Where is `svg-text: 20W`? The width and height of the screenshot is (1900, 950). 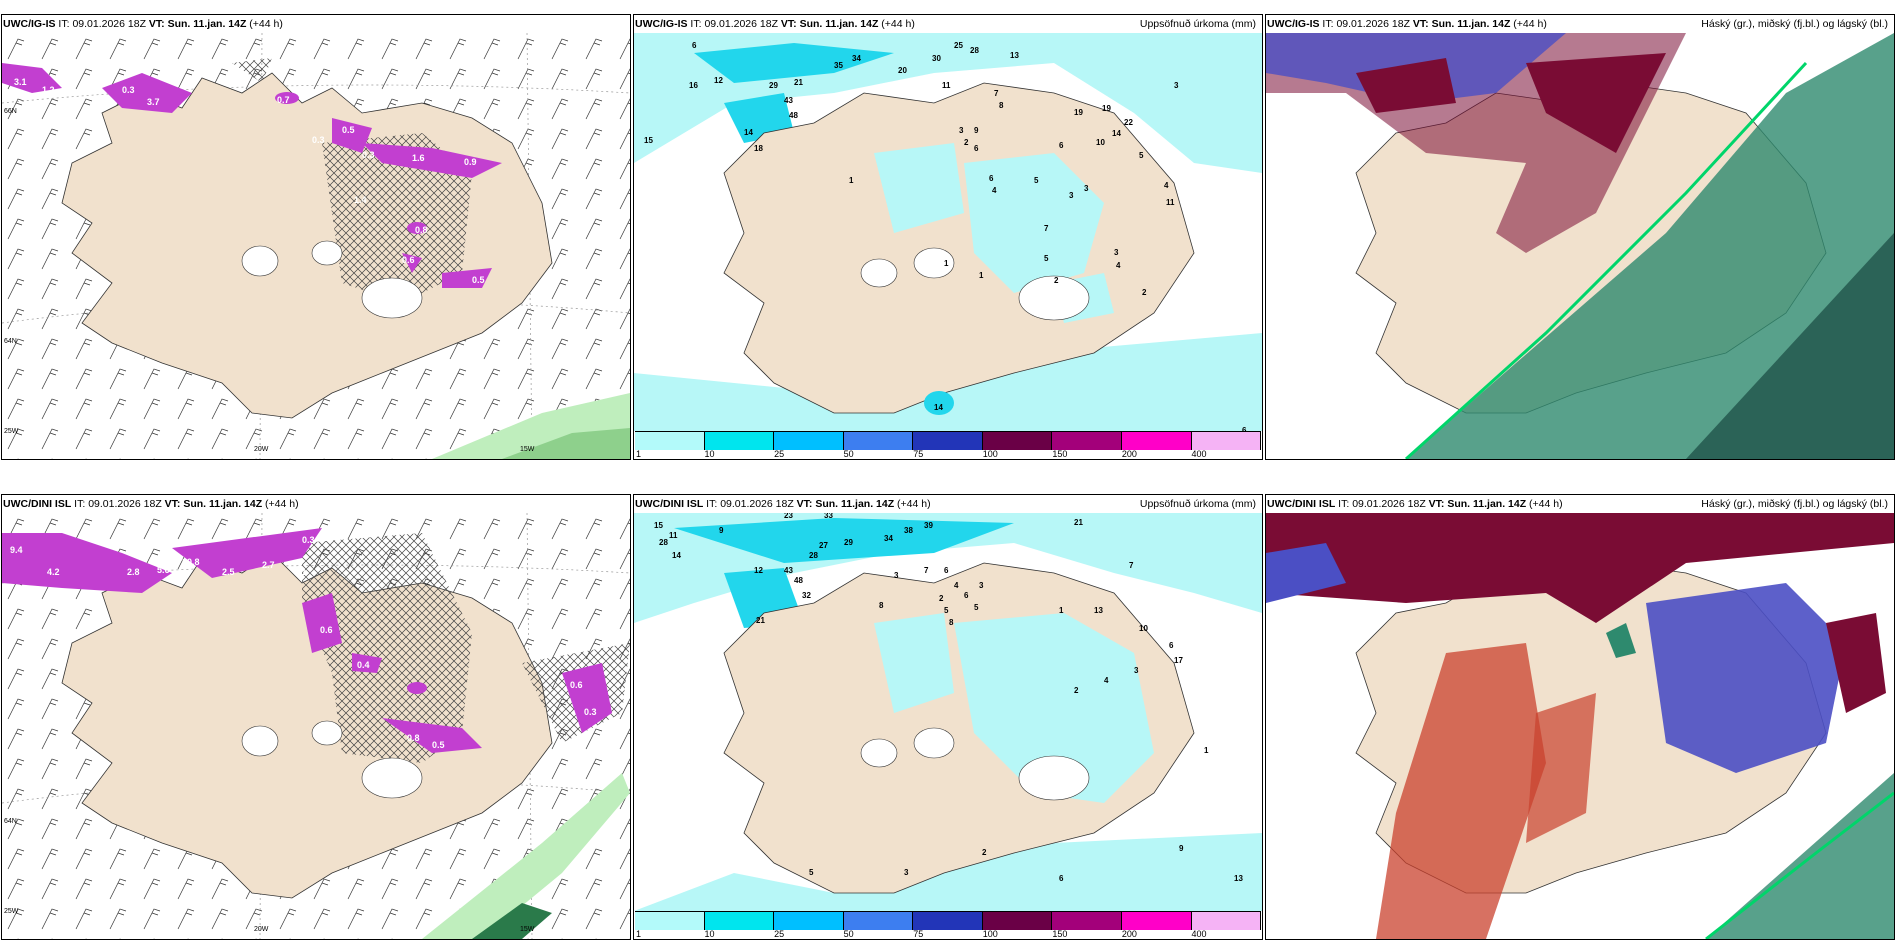
svg-text: 20W is located at coordinates (261, 929).